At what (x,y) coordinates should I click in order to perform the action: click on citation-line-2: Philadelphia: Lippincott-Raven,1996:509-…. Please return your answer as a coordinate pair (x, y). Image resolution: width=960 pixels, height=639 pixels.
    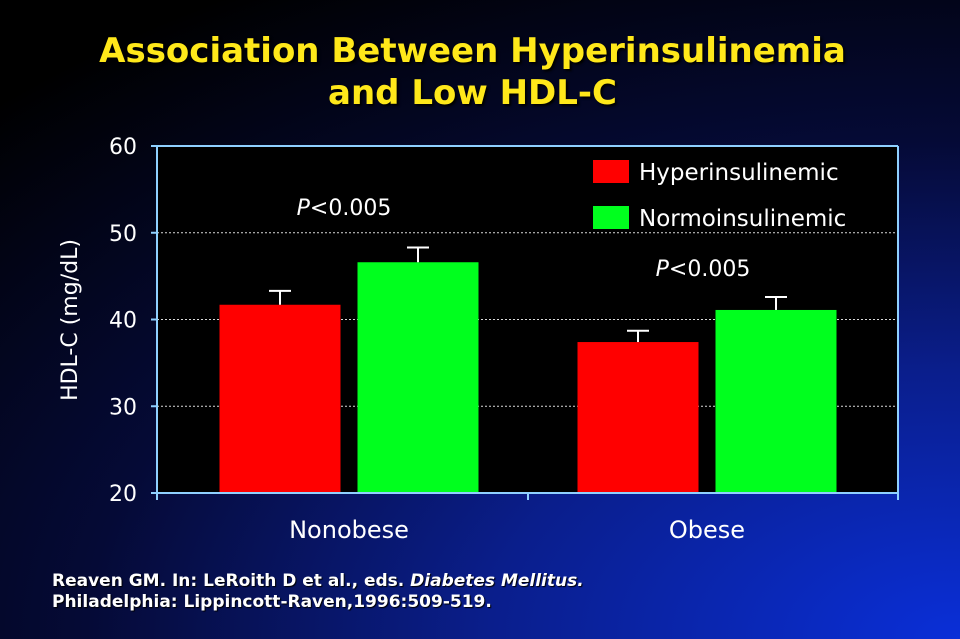
    Looking at the image, I should click on (272, 602).